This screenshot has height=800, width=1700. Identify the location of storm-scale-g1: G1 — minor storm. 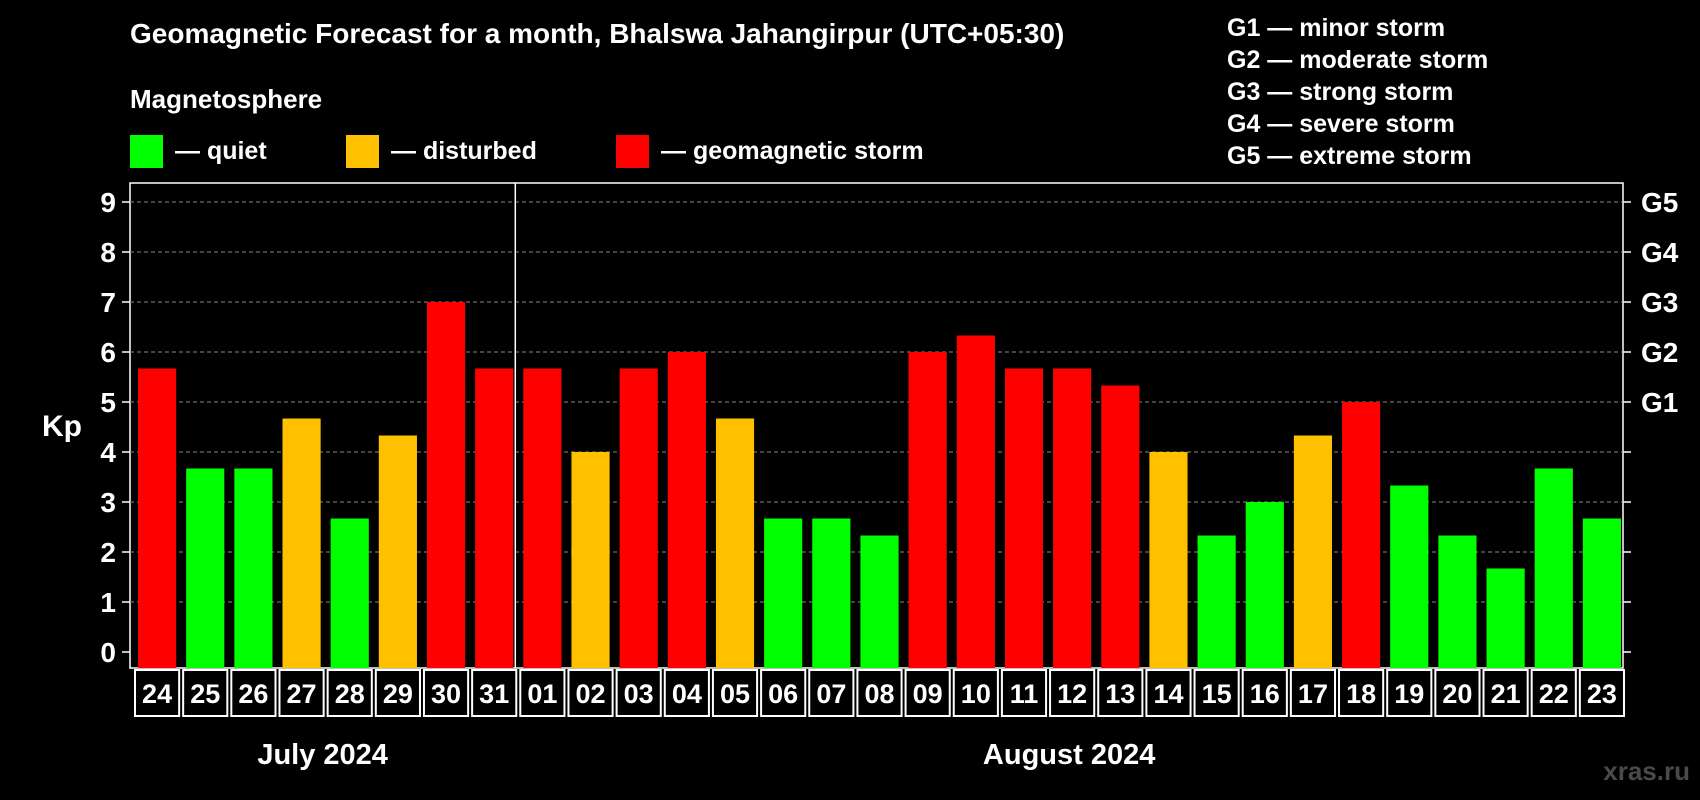
(1336, 28).